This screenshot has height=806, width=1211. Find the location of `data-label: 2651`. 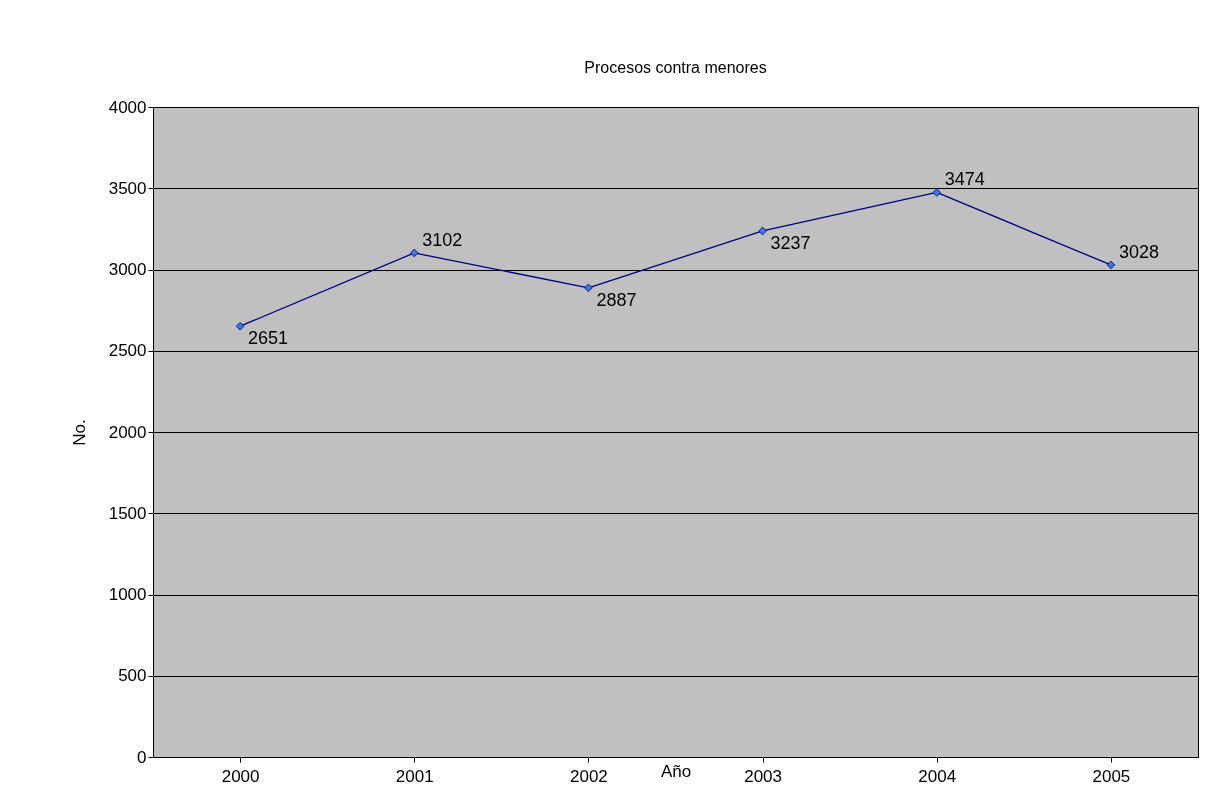

data-label: 2651 is located at coordinates (268, 338).